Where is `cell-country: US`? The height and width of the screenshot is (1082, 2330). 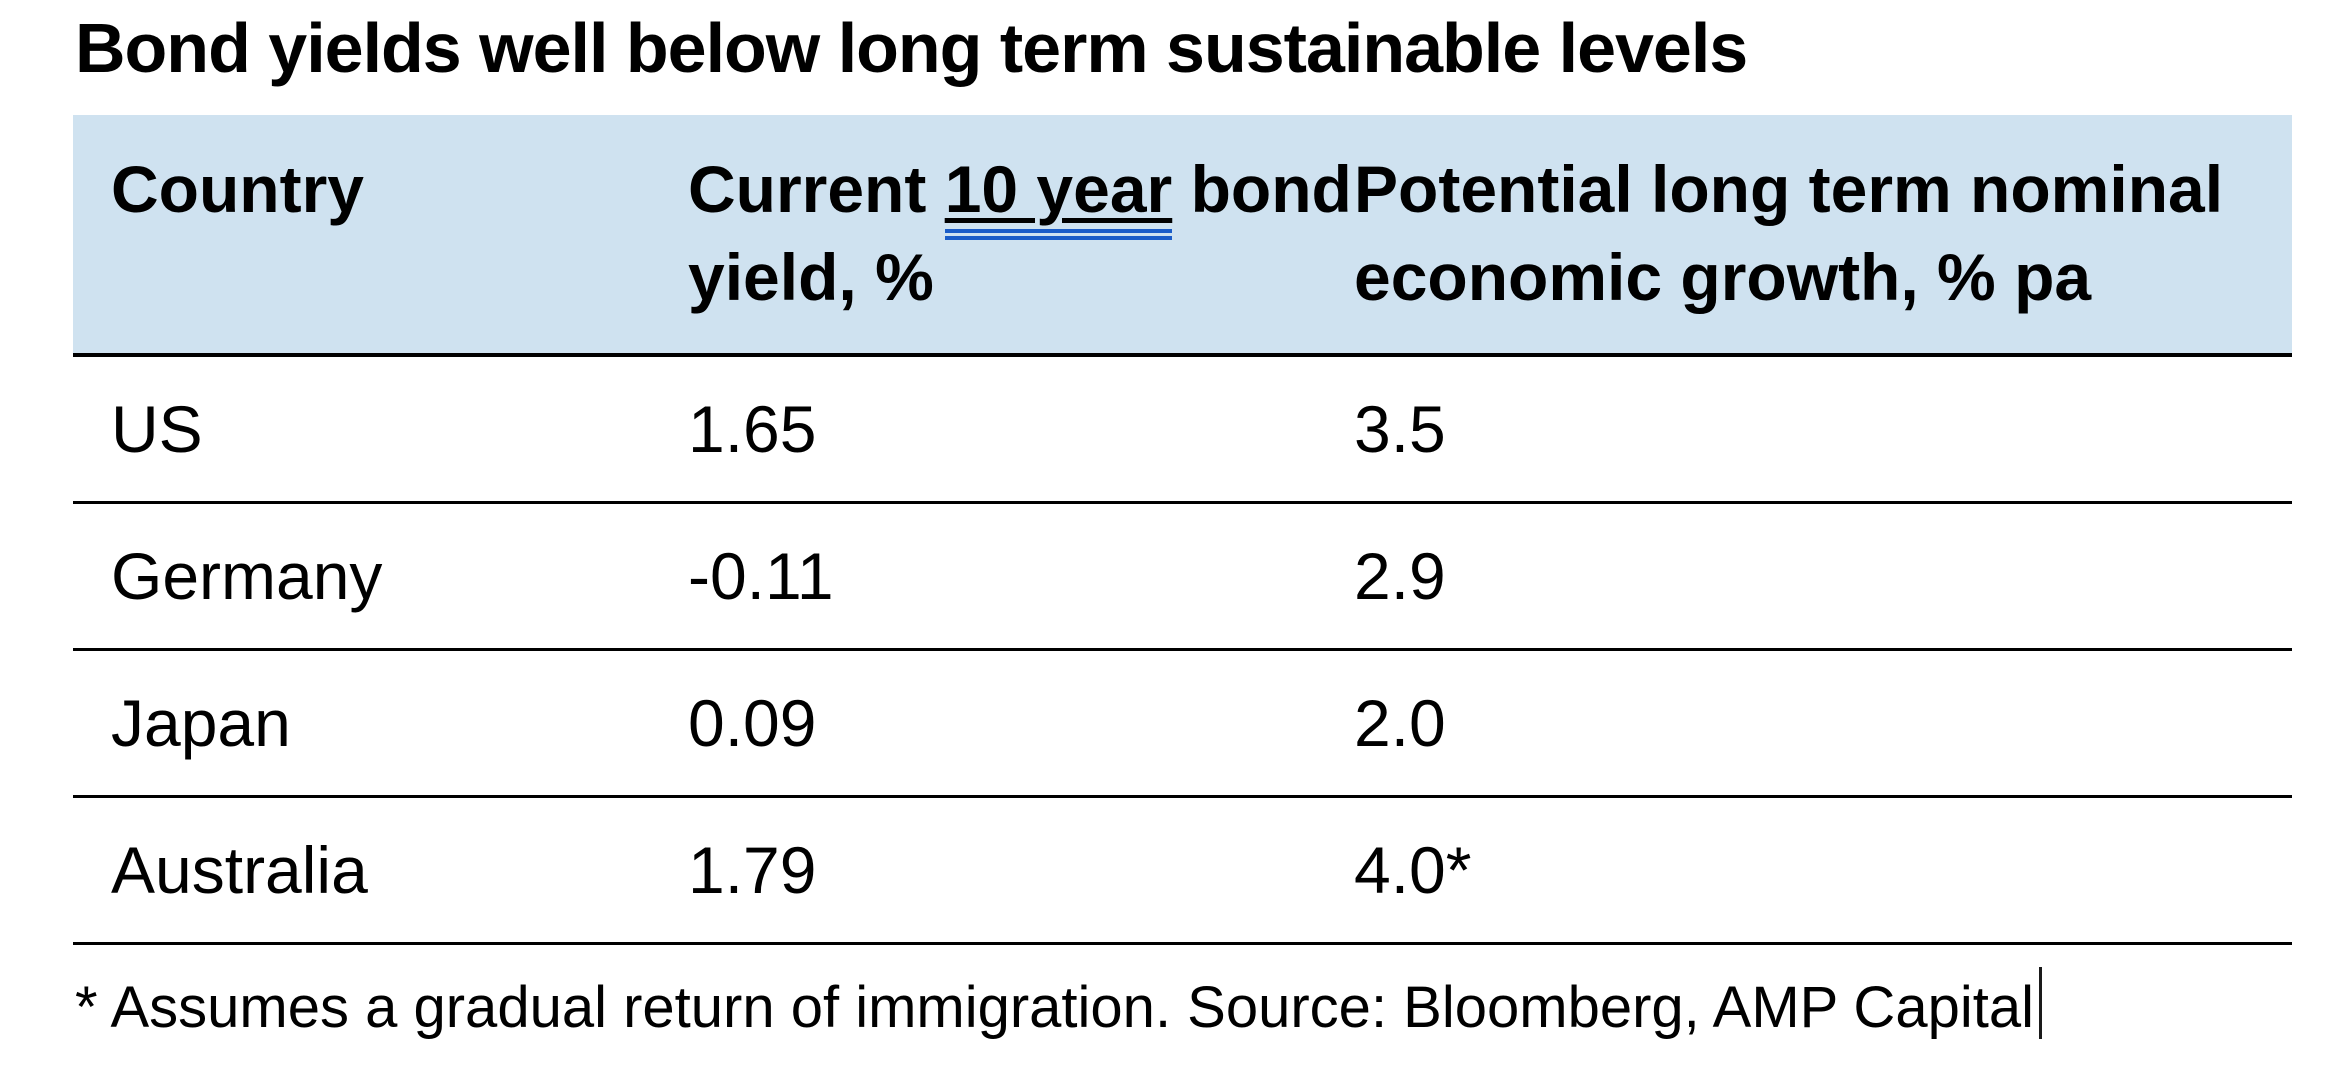 cell-country: US is located at coordinates (157, 429).